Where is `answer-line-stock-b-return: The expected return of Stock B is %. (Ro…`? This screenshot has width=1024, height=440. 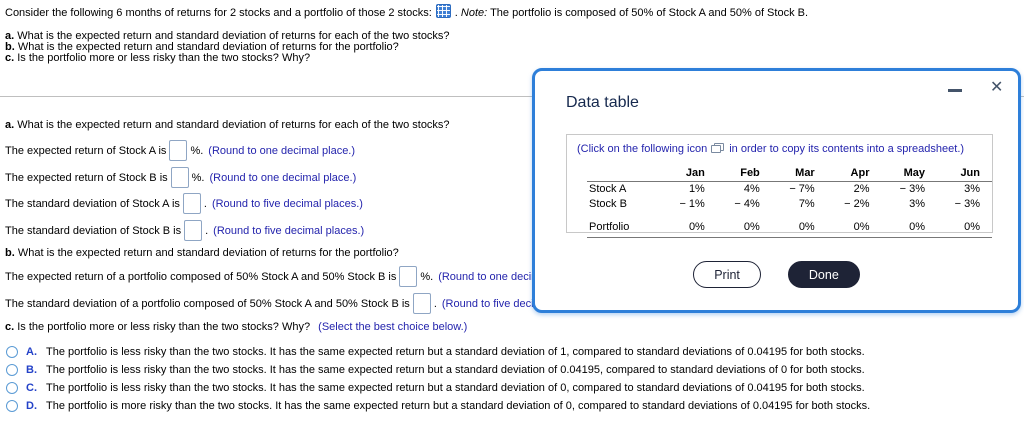
answer-line-stock-b-return: The expected return of Stock B is %. (Ro… is located at coordinates (180, 177).